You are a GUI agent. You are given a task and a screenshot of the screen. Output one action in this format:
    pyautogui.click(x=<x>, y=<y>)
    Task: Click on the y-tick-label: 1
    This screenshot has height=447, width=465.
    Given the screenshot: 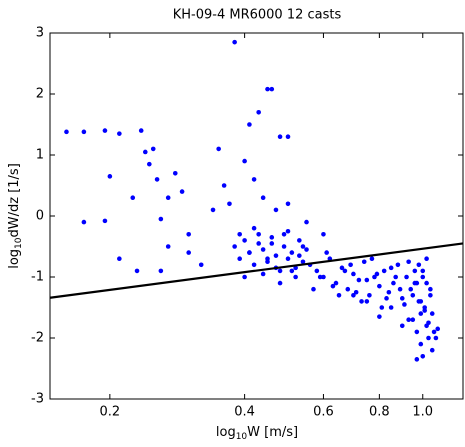 What is the action you would take?
    pyautogui.click(x=40, y=155)
    